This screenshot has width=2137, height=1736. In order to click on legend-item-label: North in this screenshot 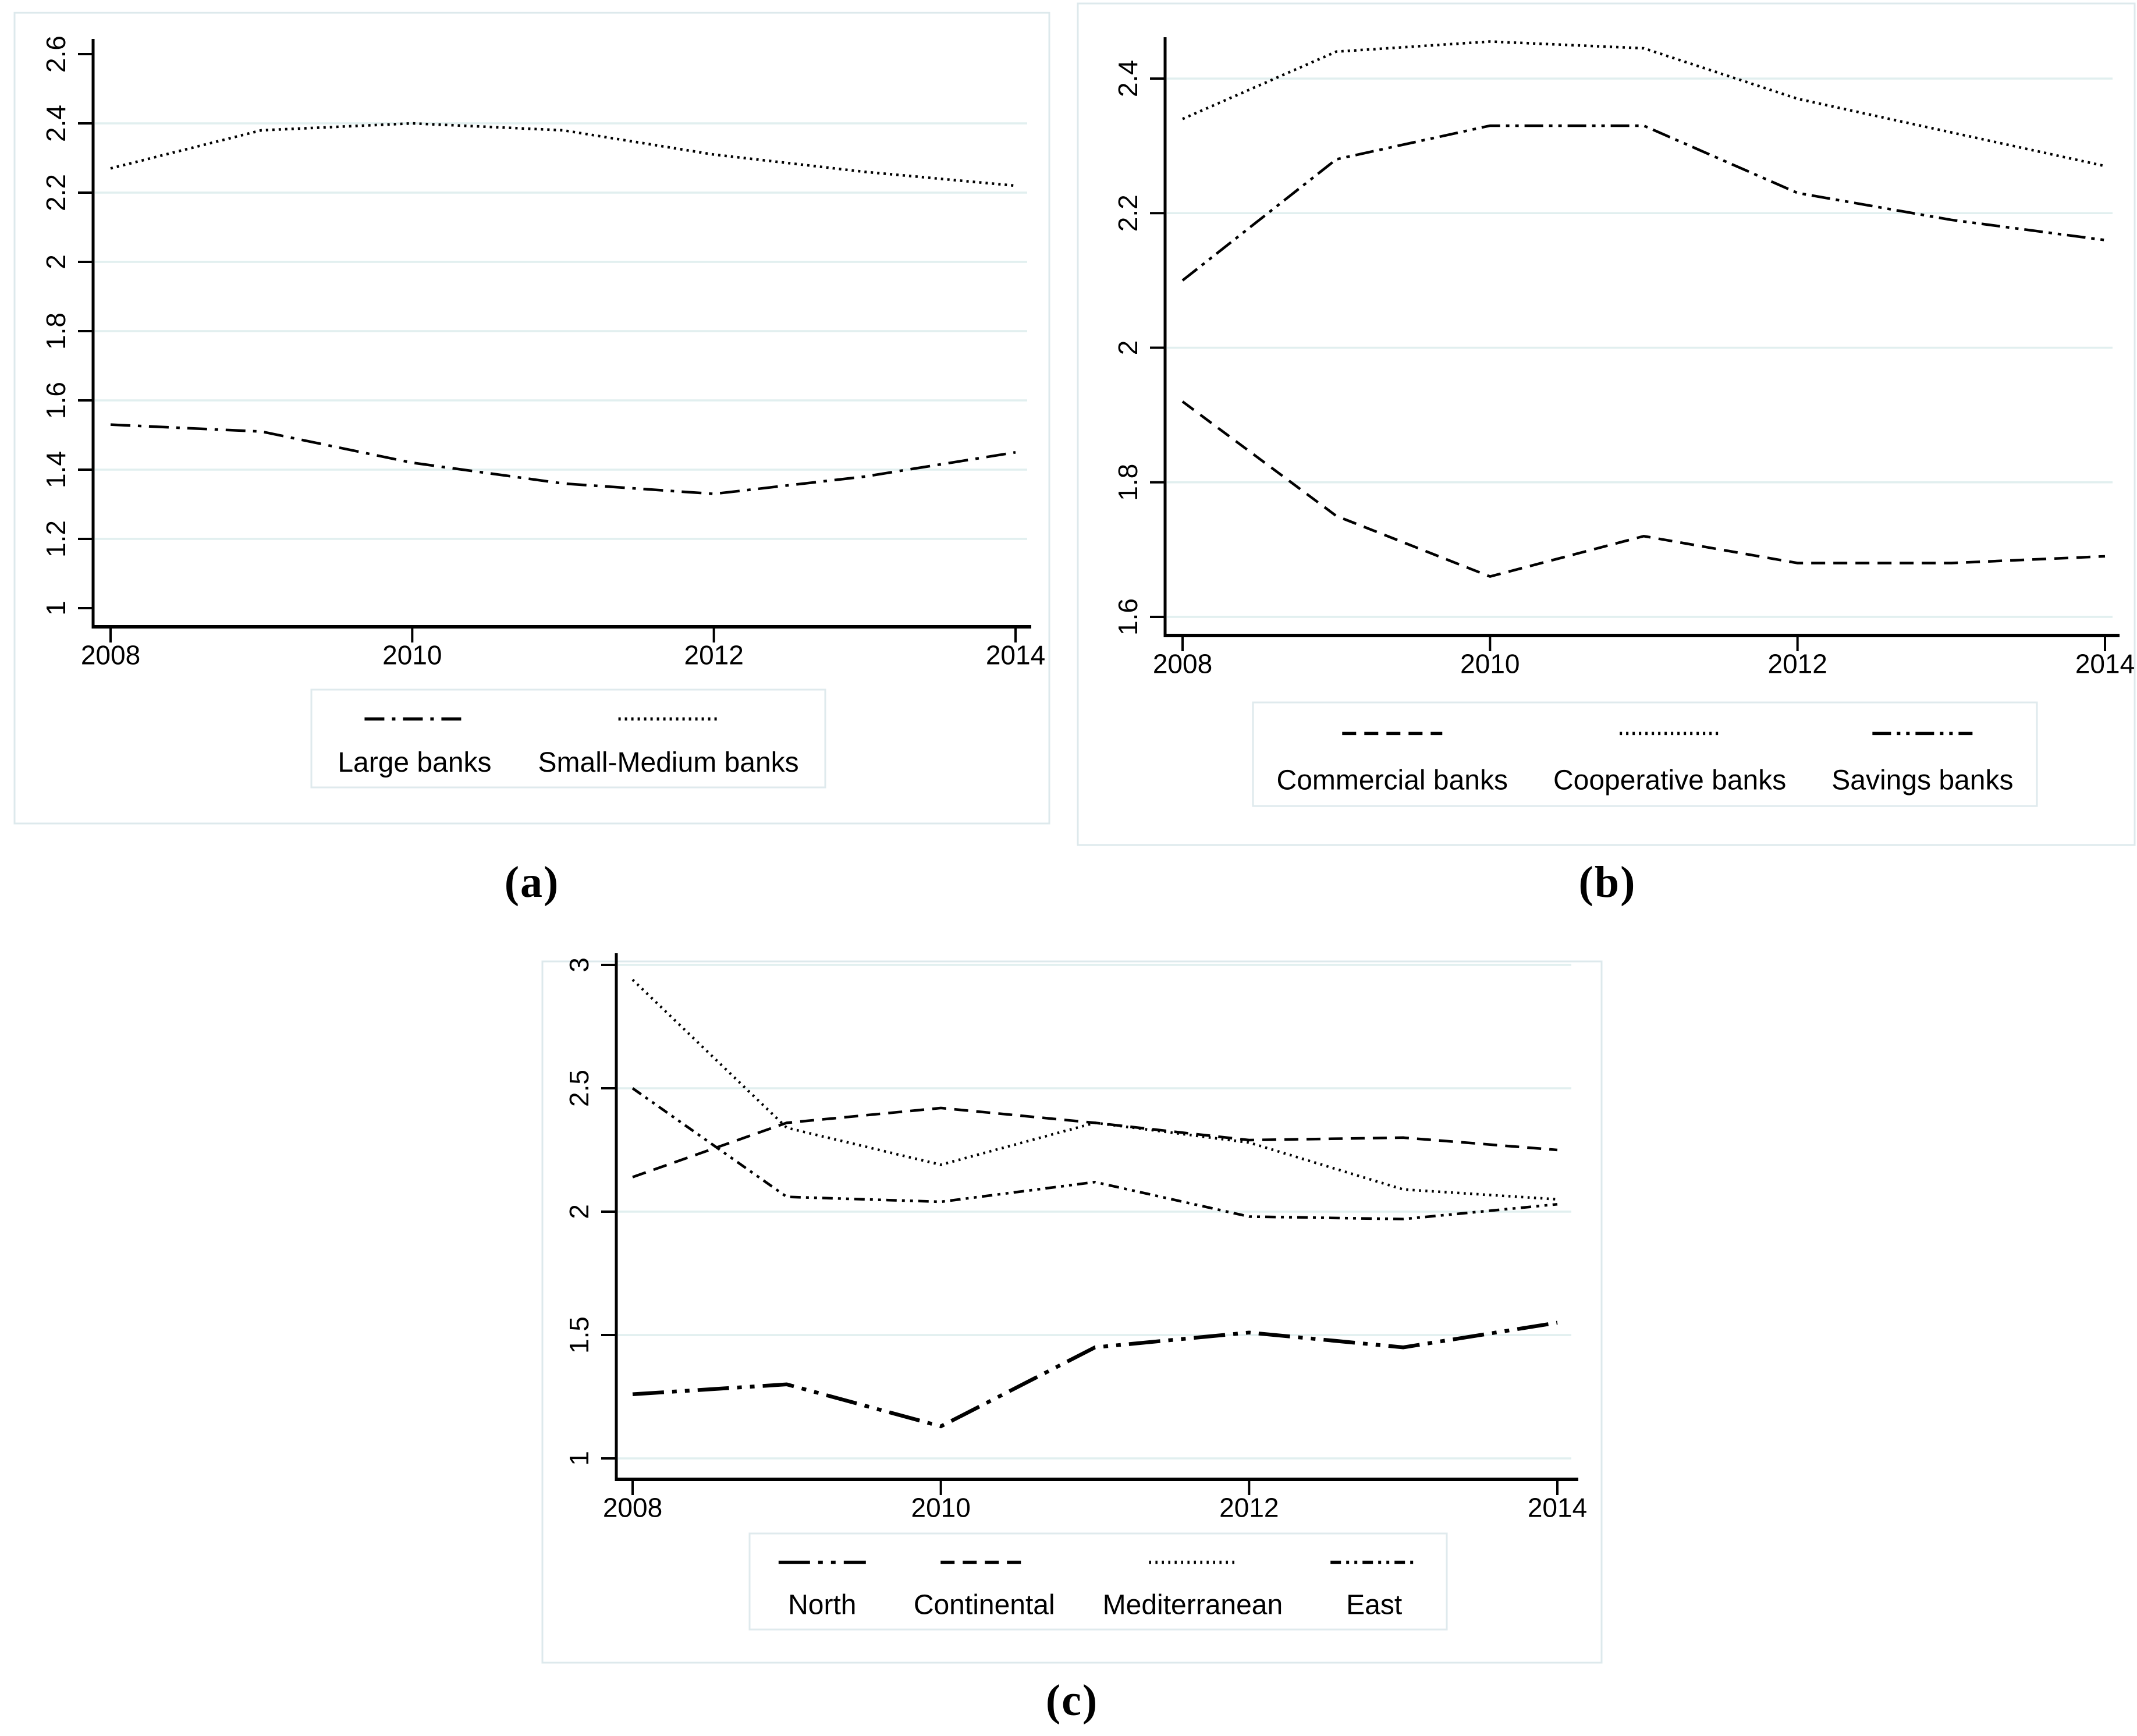, I will do `click(822, 1606)`.